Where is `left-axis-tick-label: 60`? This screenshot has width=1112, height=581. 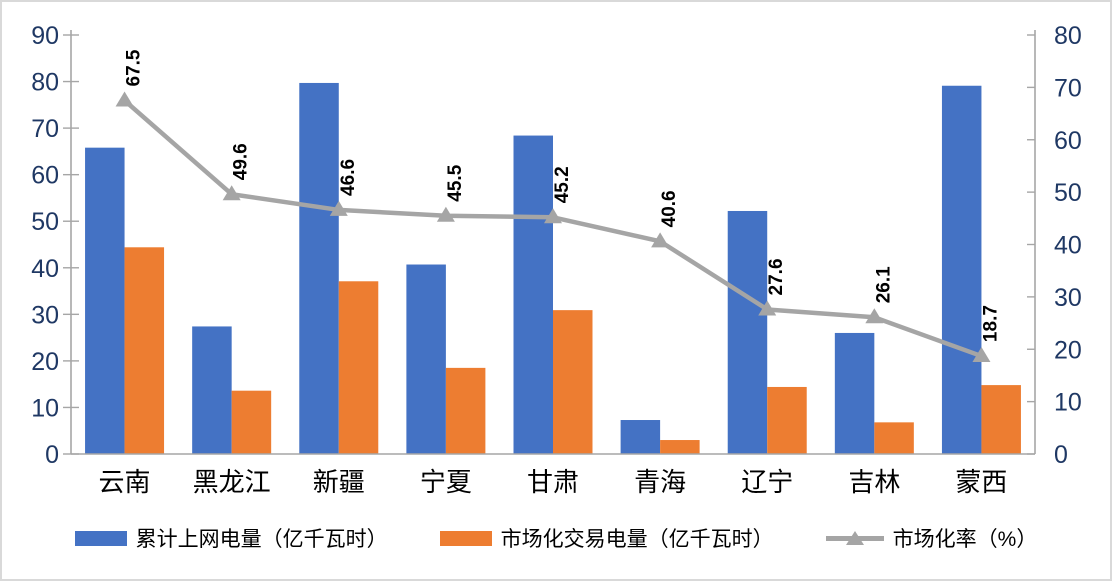 left-axis-tick-label: 60 is located at coordinates (45, 176).